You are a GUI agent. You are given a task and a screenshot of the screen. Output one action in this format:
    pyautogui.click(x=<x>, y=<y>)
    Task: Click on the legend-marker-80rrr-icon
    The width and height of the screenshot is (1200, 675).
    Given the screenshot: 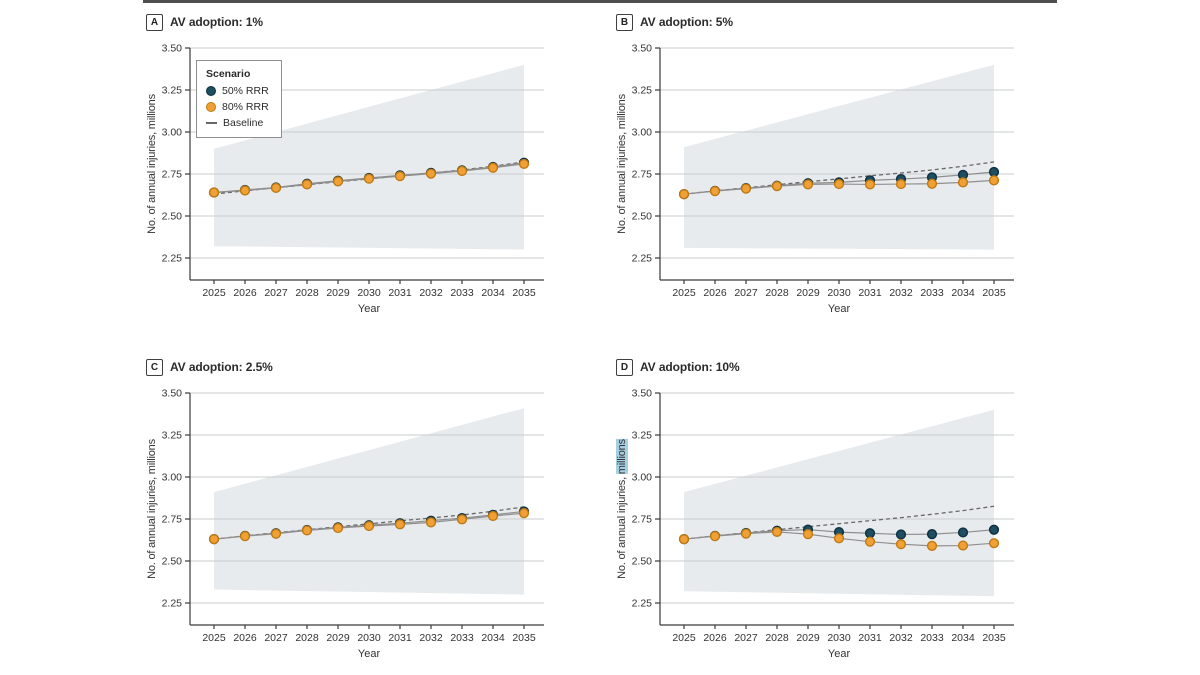 What is the action you would take?
    pyautogui.click(x=211, y=107)
    